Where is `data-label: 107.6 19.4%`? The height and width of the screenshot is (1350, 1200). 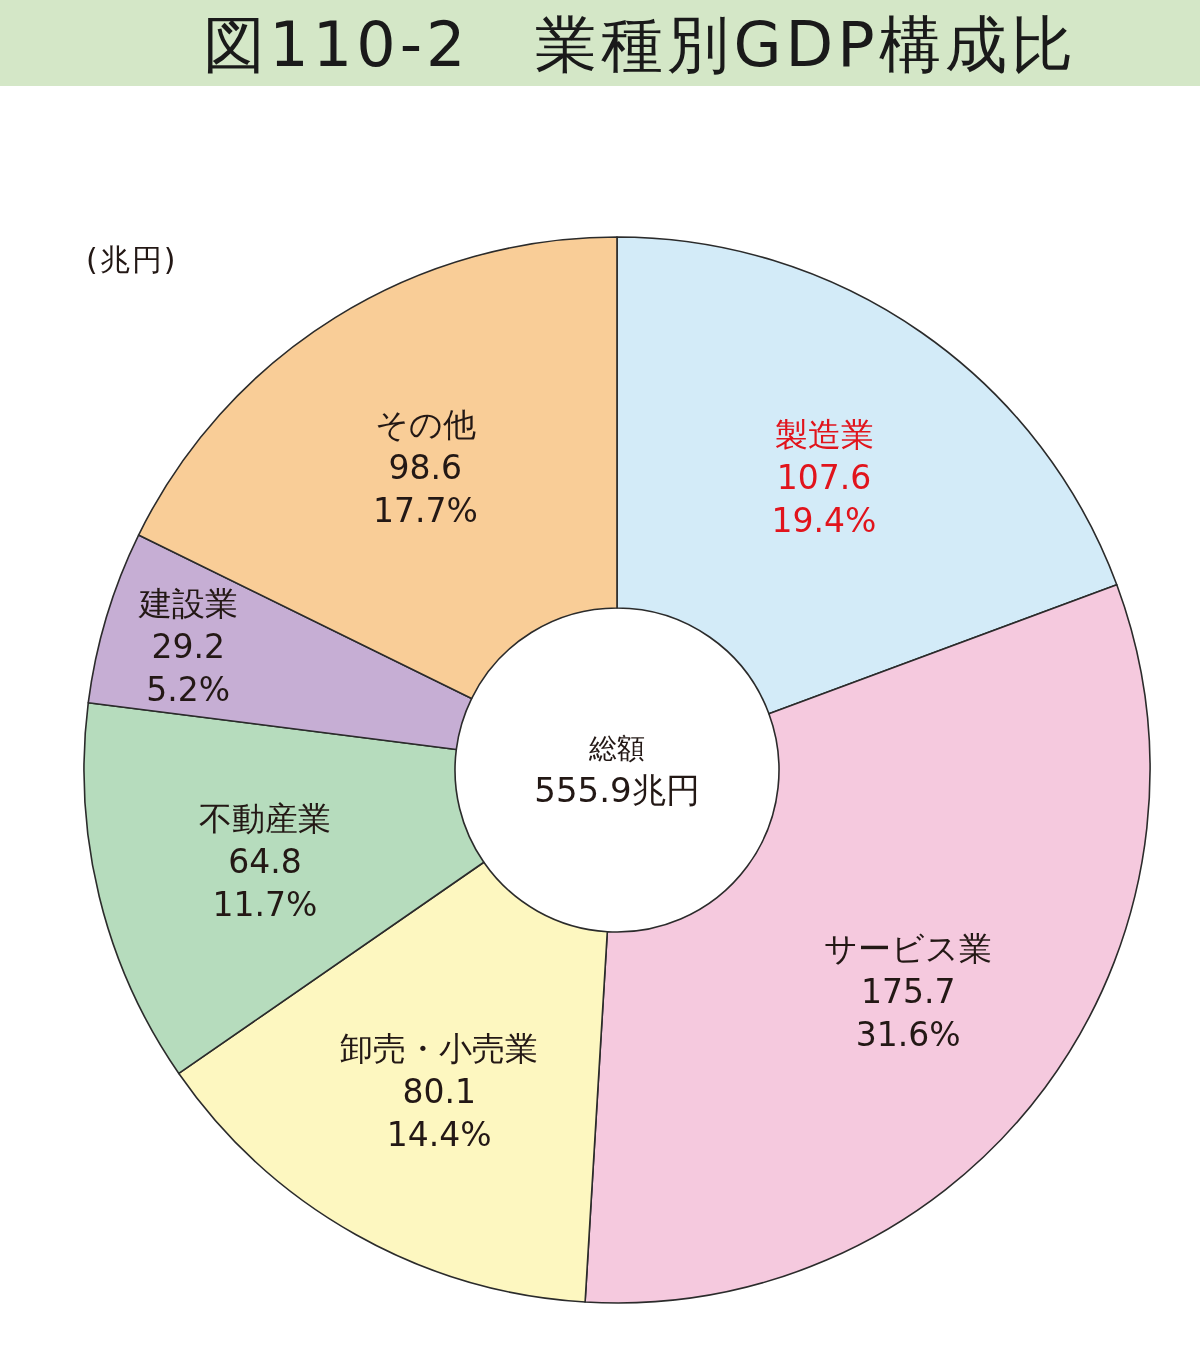
data-label: 107.6 19.4% is located at coordinates (824, 499).